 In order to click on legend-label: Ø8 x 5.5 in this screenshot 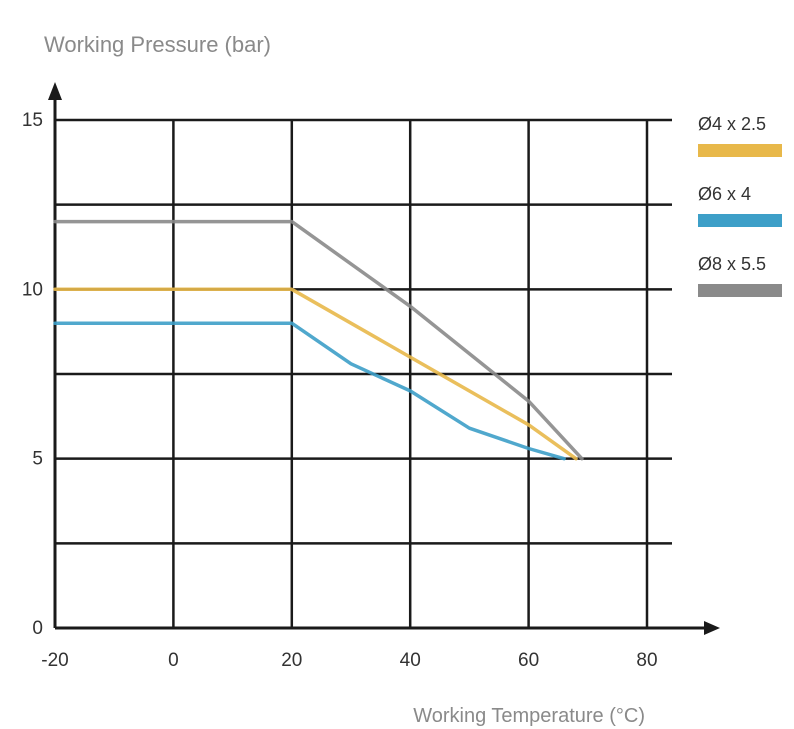, I will do `click(732, 264)`.